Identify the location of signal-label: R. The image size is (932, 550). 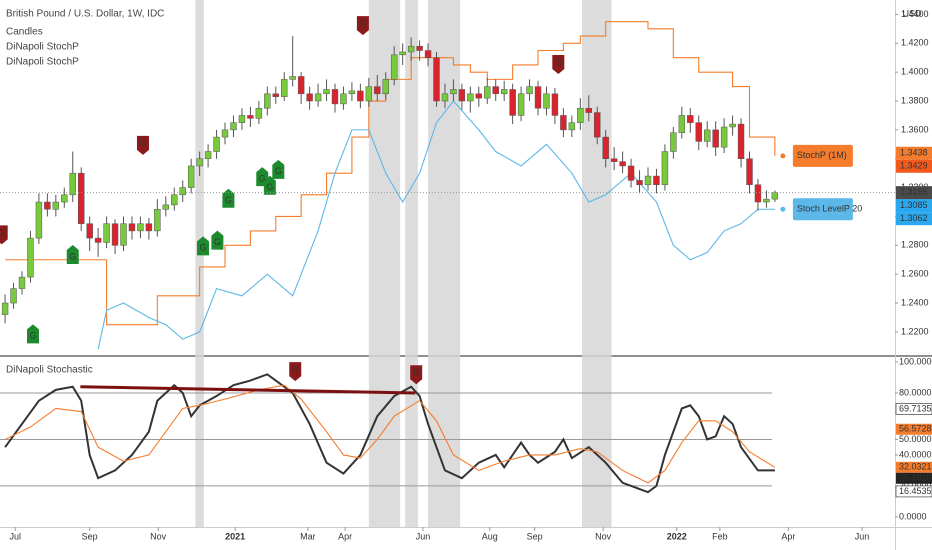
(416, 373).